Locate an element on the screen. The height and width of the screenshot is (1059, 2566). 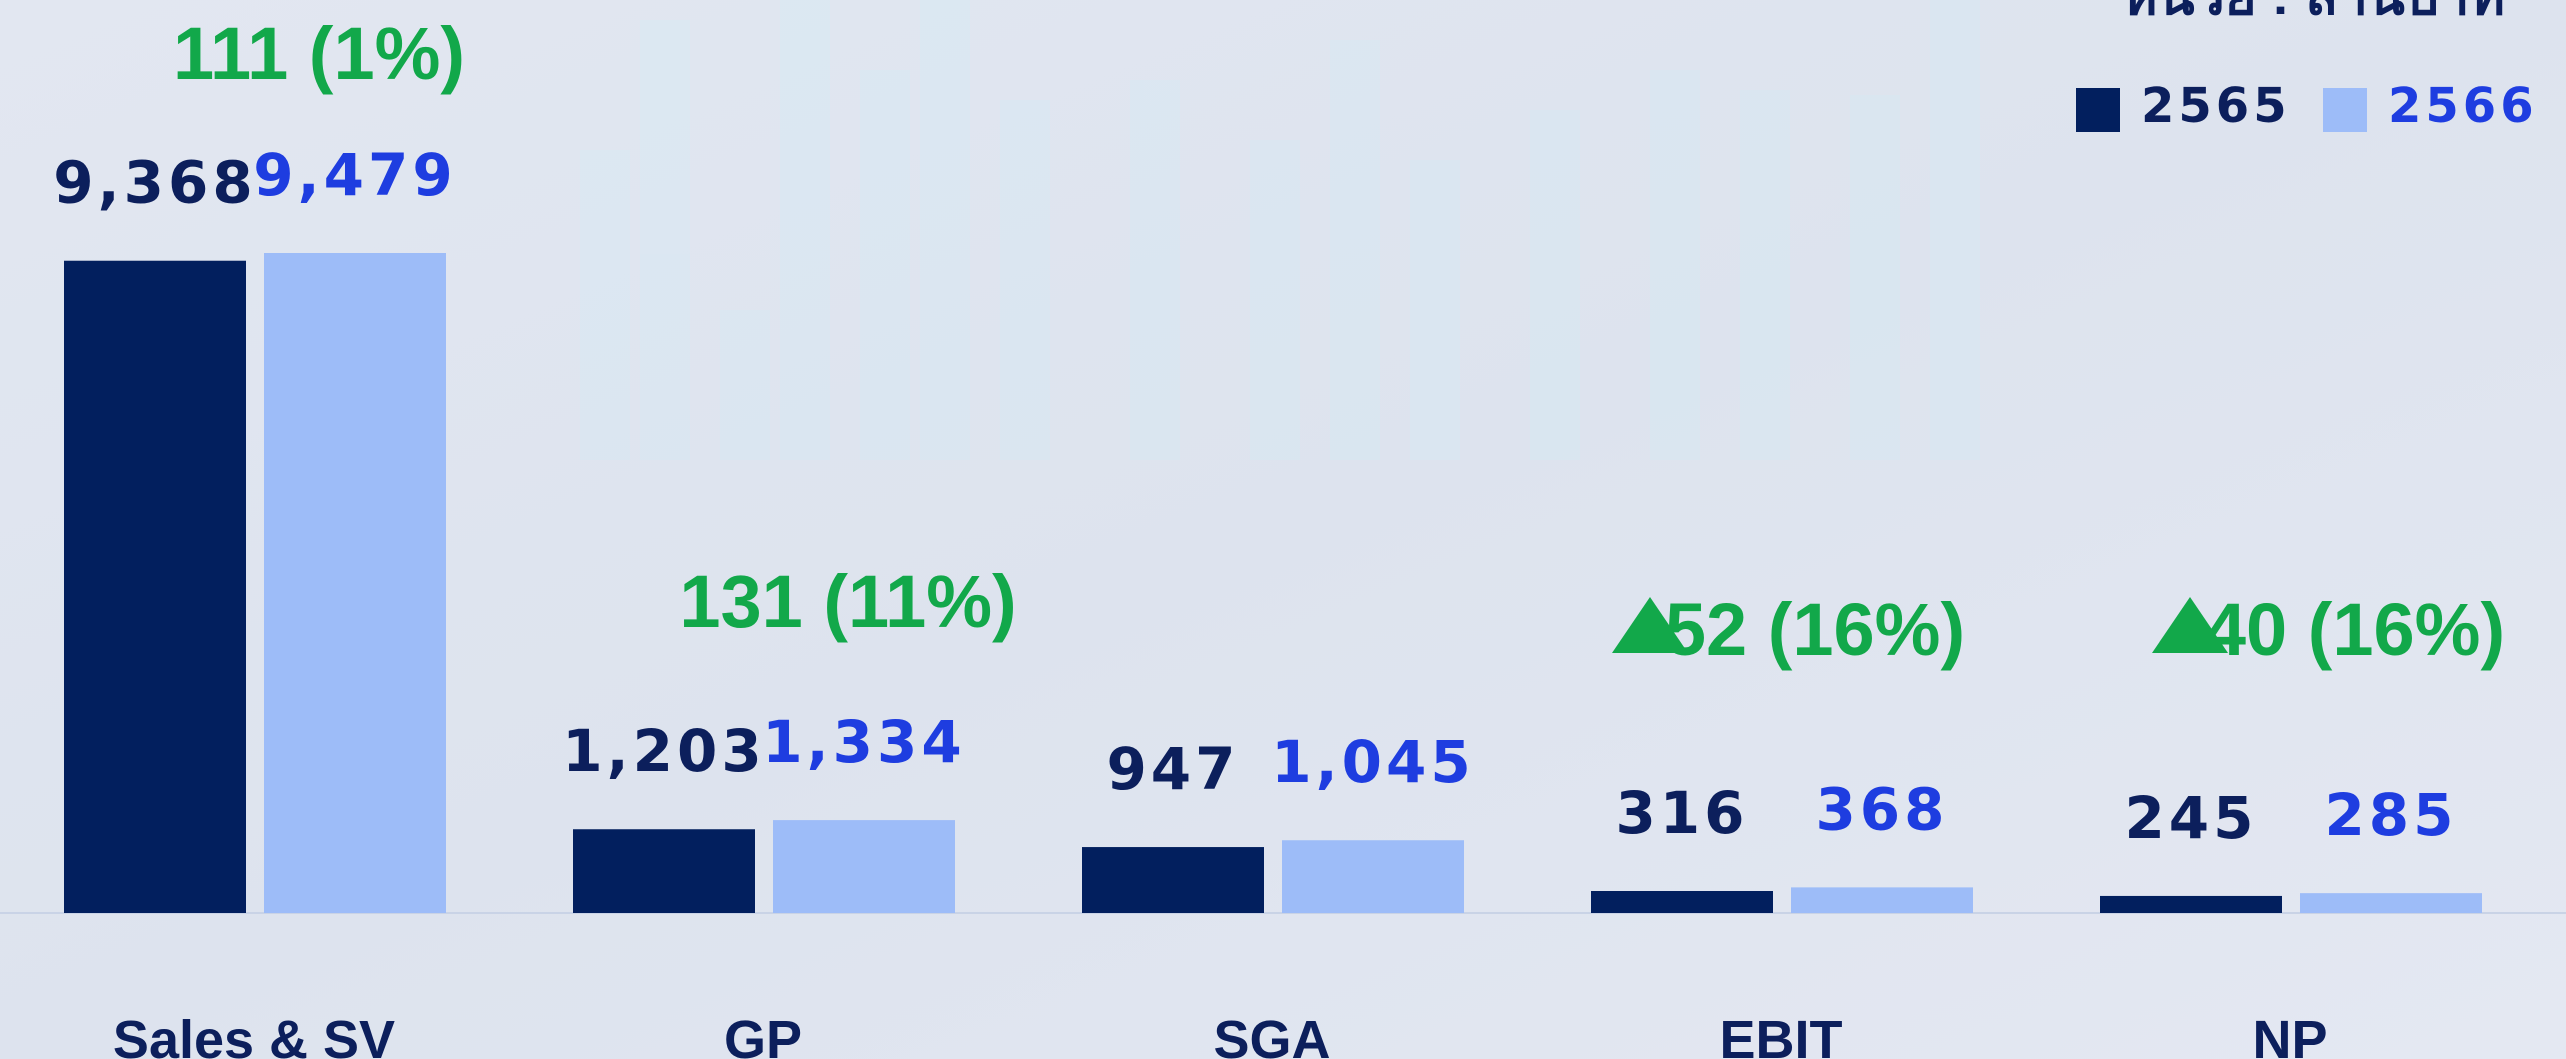
value-label: 1,203 is located at coordinates (663, 751).